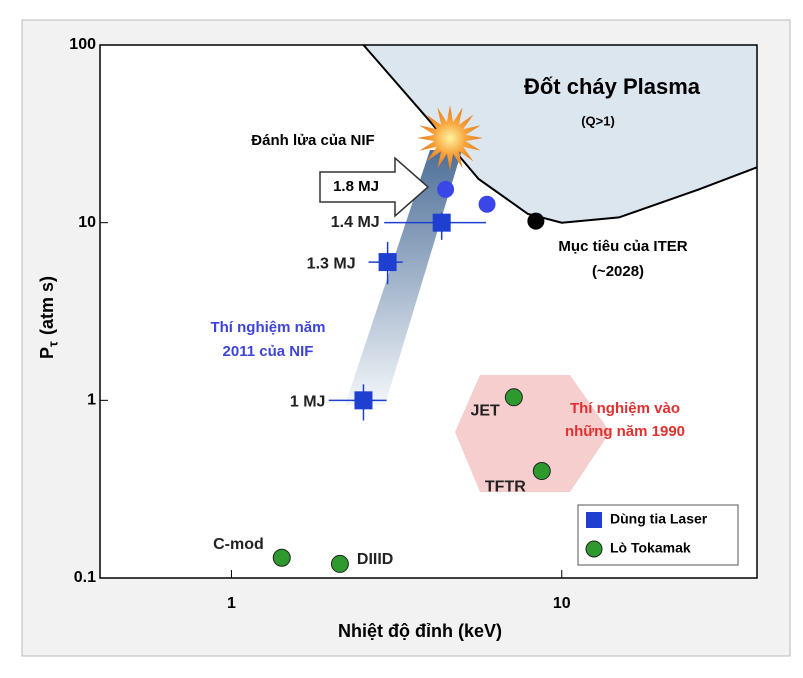 Image resolution: width=803 pixels, height=678 pixels. Describe the element at coordinates (562, 603) in the screenshot. I see `x-tick-label: 10` at that location.